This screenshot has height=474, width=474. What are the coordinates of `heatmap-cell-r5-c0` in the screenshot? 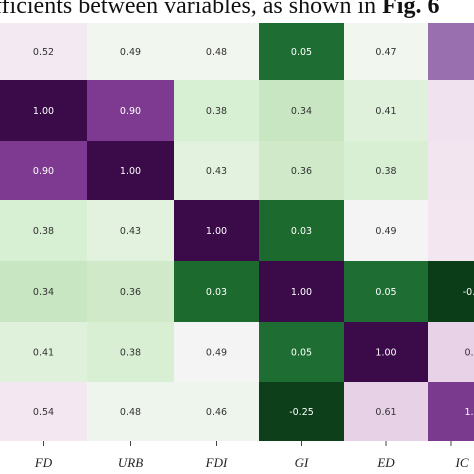 It's located at (43, 352).